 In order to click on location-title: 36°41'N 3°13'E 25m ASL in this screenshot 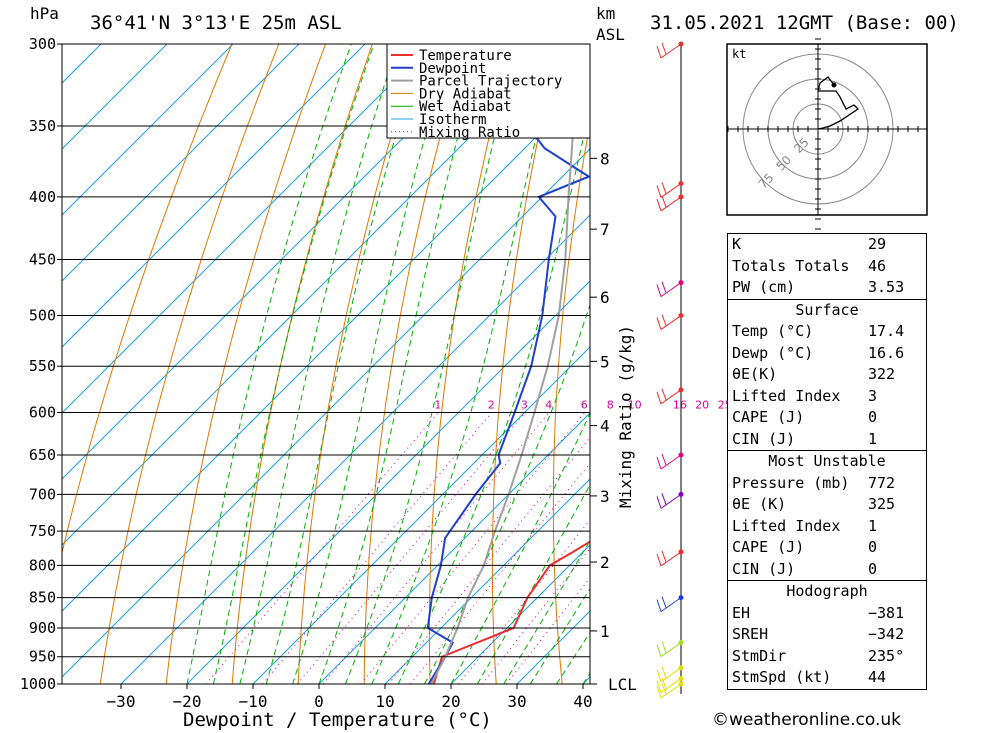, I will do `click(216, 23)`.